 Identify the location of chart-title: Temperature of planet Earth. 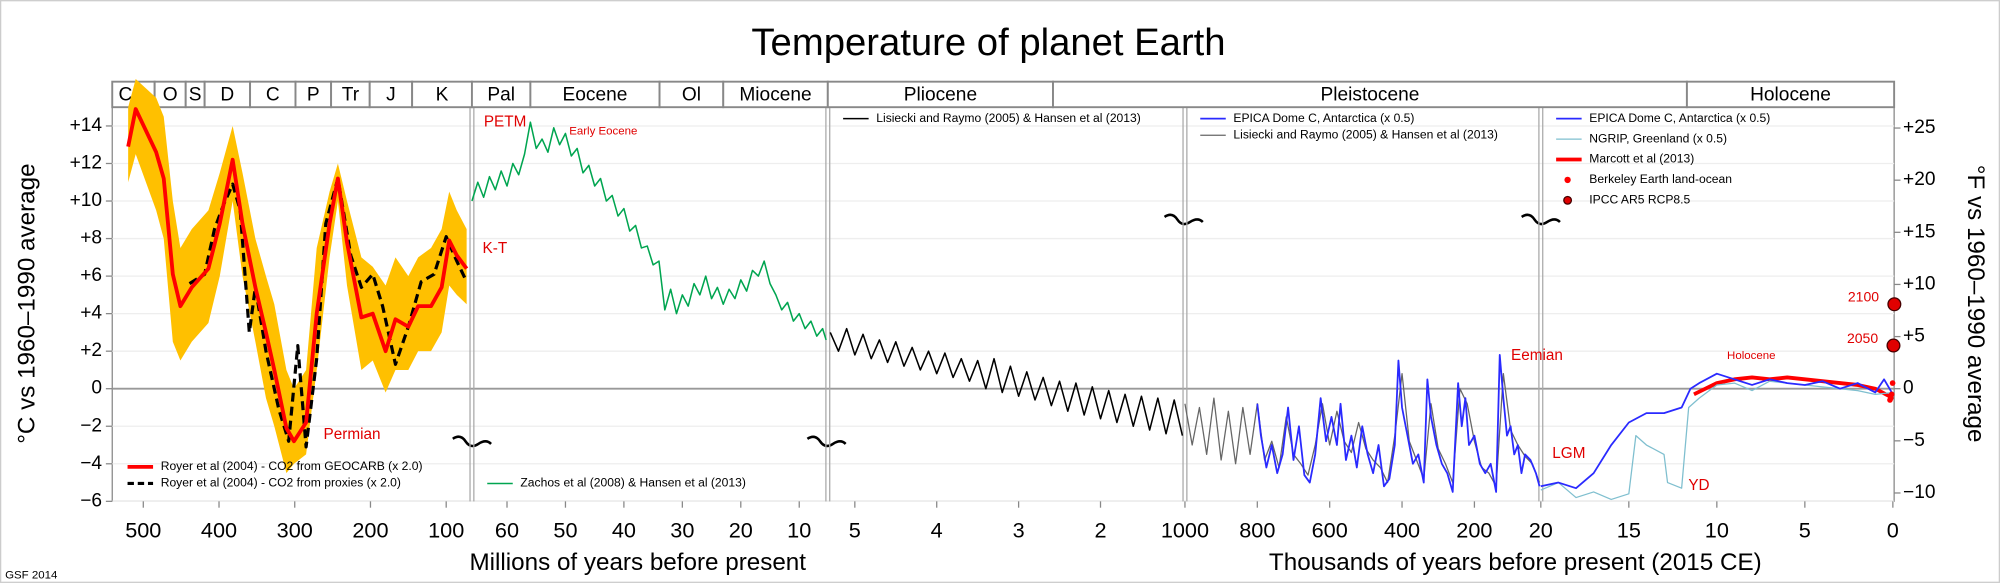
(988, 42).